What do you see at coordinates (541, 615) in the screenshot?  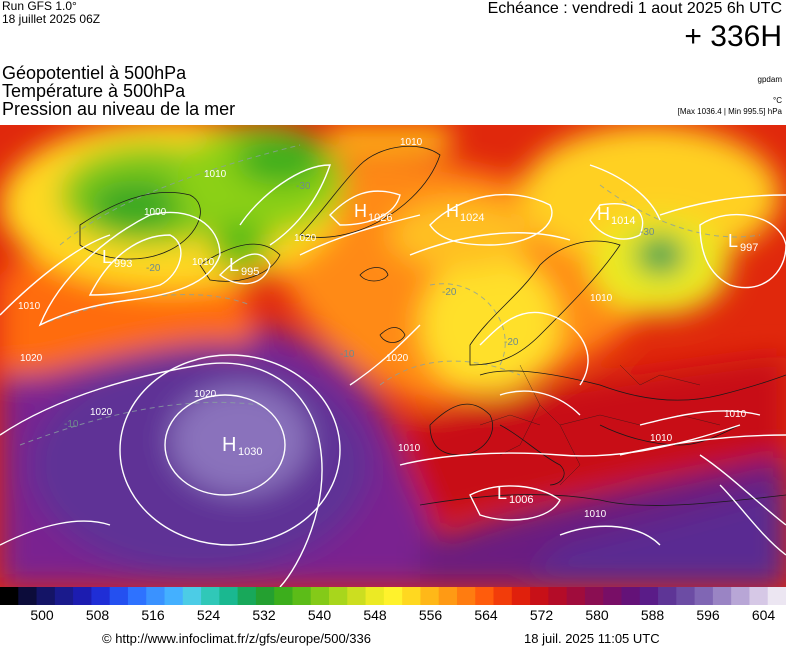 I see `colorbar-label: 572` at bounding box center [541, 615].